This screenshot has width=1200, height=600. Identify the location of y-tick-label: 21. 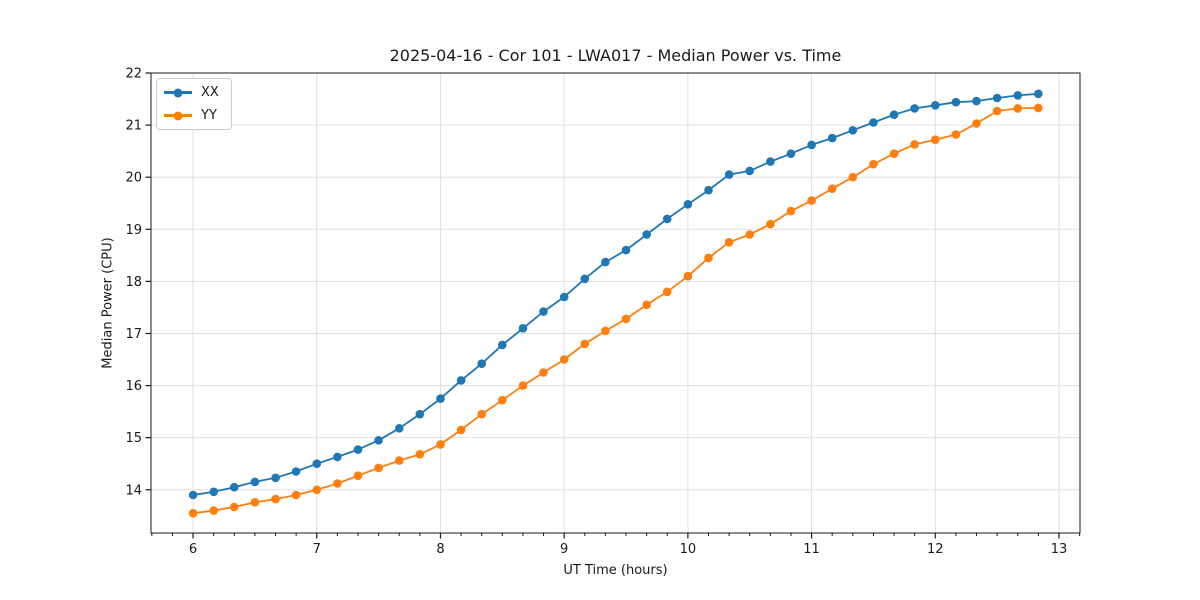
(133, 126).